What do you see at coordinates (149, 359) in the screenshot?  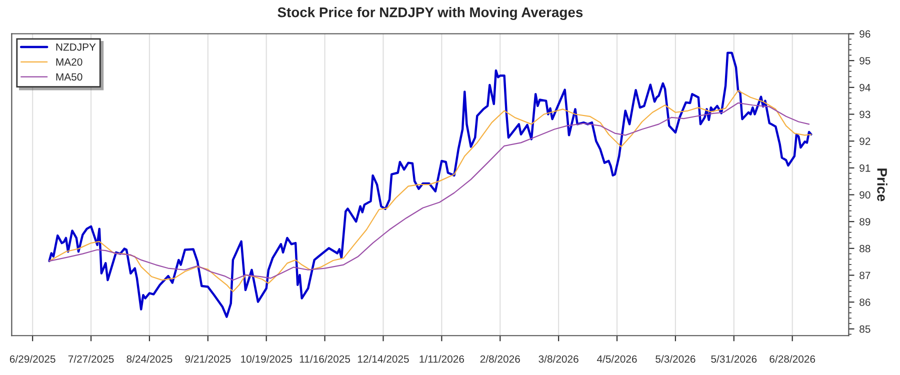 I see `x-tick-label: 8/24/2025` at bounding box center [149, 359].